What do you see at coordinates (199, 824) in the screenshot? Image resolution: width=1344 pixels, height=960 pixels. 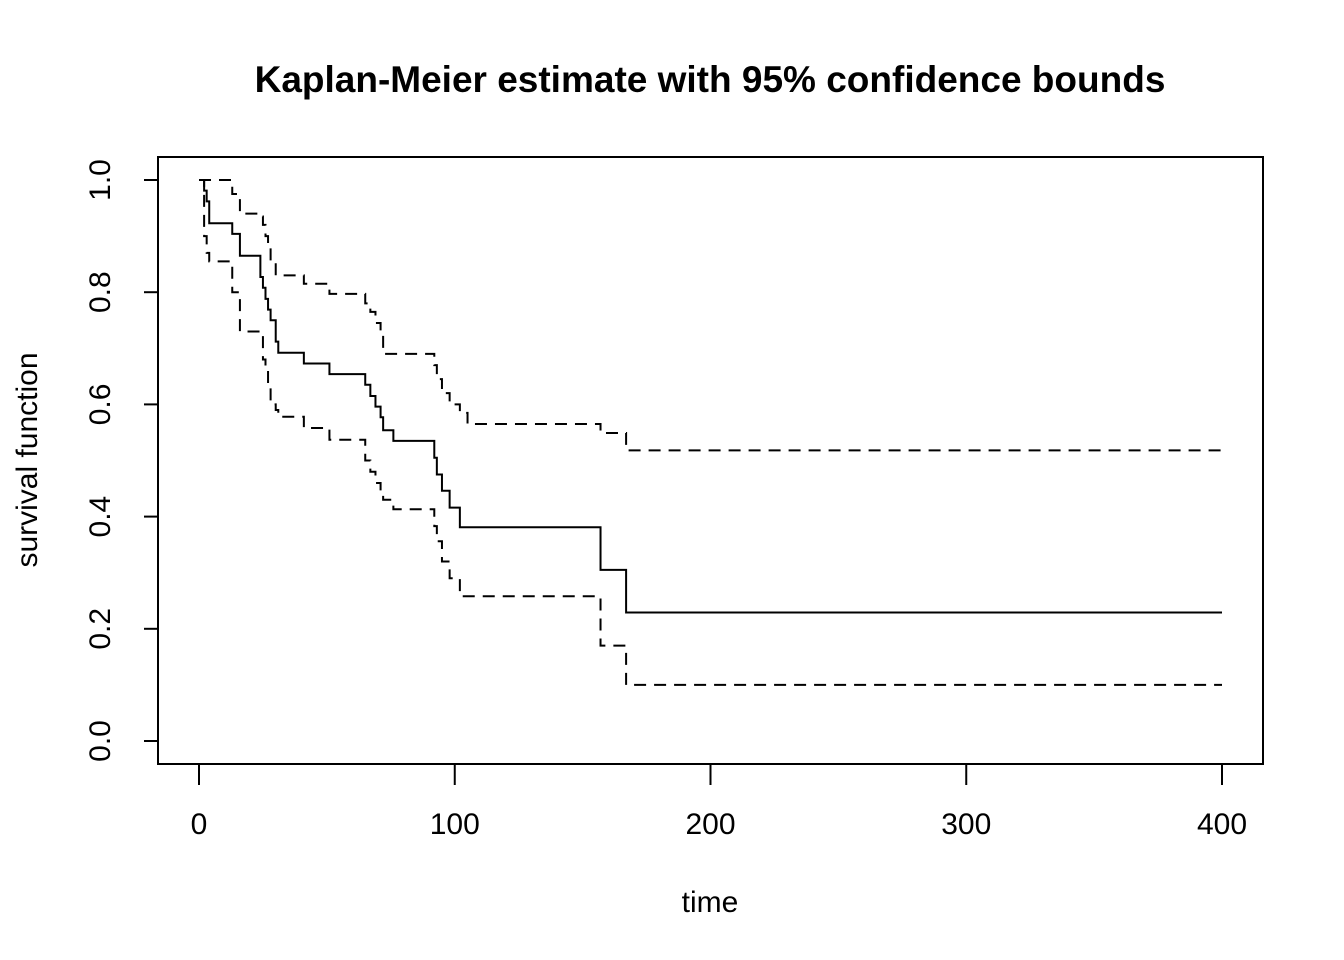 I see `x-tick-label: 0` at bounding box center [199, 824].